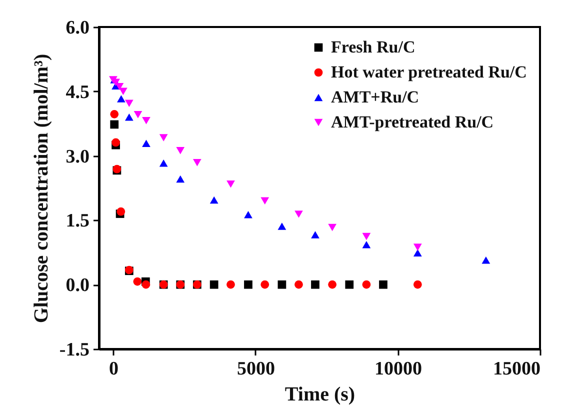 The width and height of the screenshot is (573, 416). What do you see at coordinates (78, 28) in the screenshot?
I see `y-tick-label: 6.0` at bounding box center [78, 28].